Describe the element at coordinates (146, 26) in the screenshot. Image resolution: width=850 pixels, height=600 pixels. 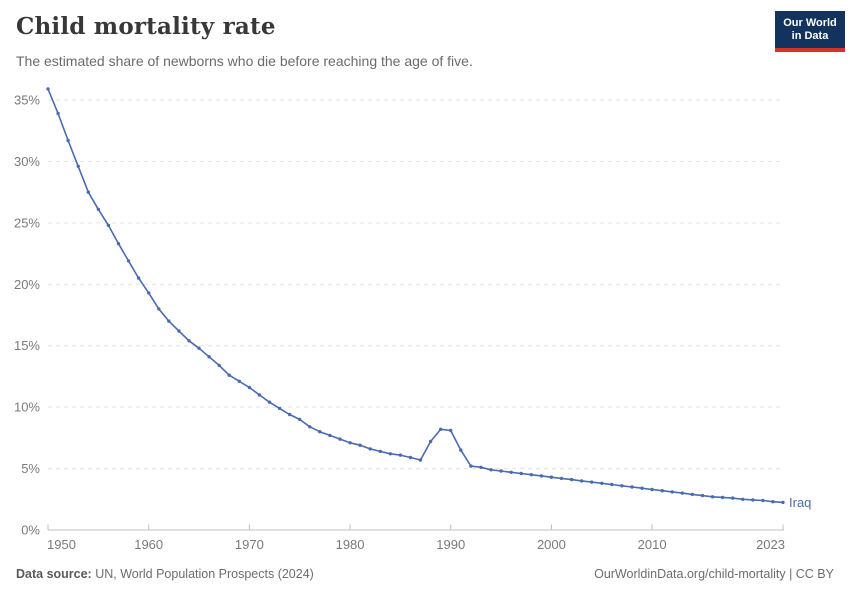
I see `page-title: Child mortality rate` at that location.